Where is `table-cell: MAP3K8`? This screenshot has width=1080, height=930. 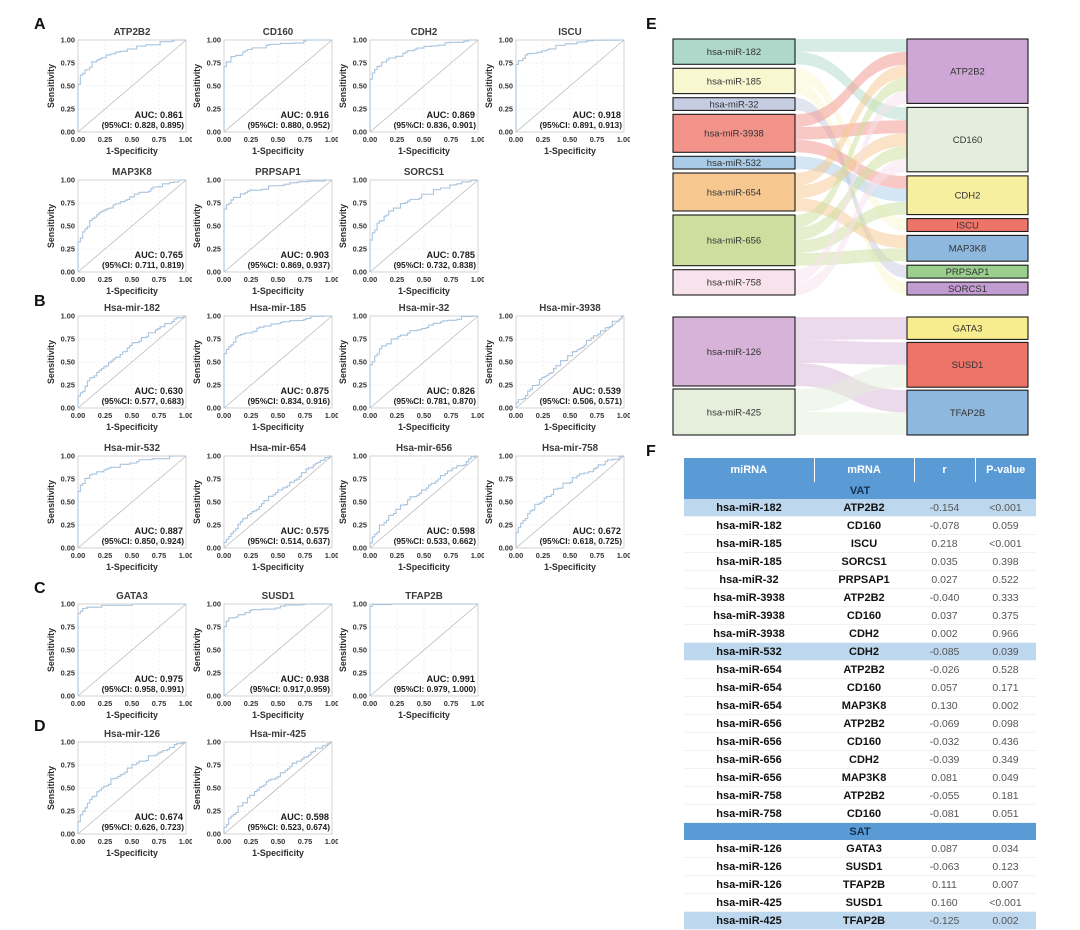 table-cell: MAP3K8 is located at coordinates (864, 705).